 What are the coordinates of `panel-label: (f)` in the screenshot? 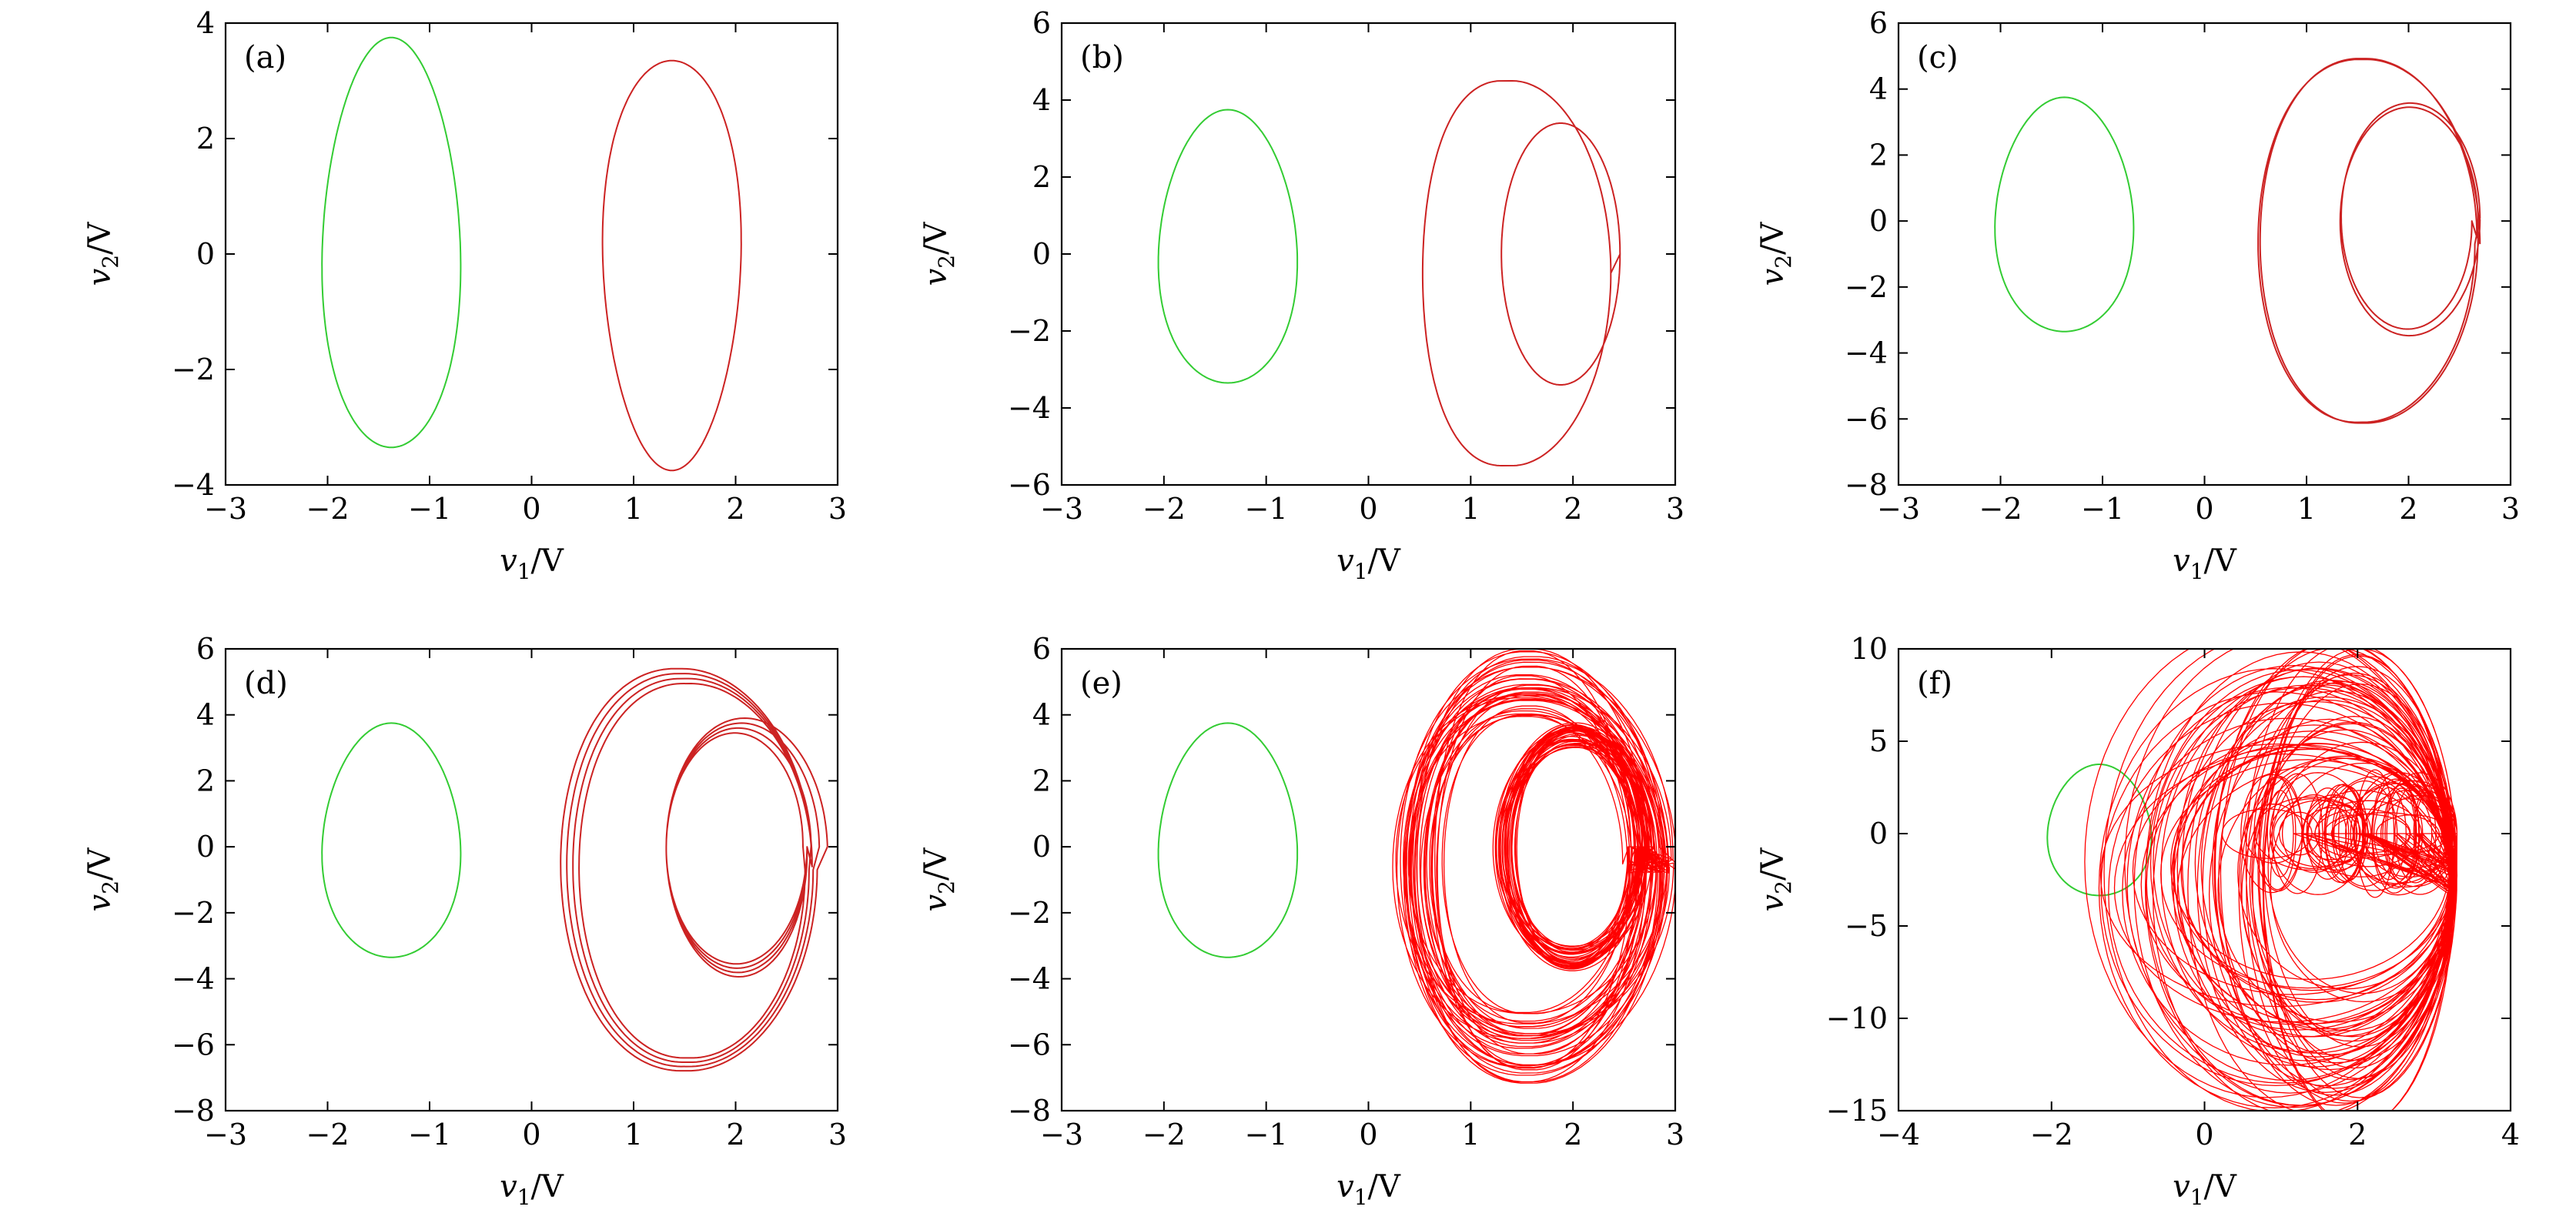 It's located at (1935, 683).